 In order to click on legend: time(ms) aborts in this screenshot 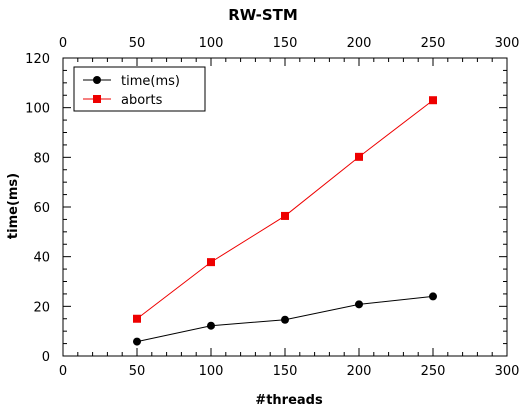, I will do `click(139, 89)`.